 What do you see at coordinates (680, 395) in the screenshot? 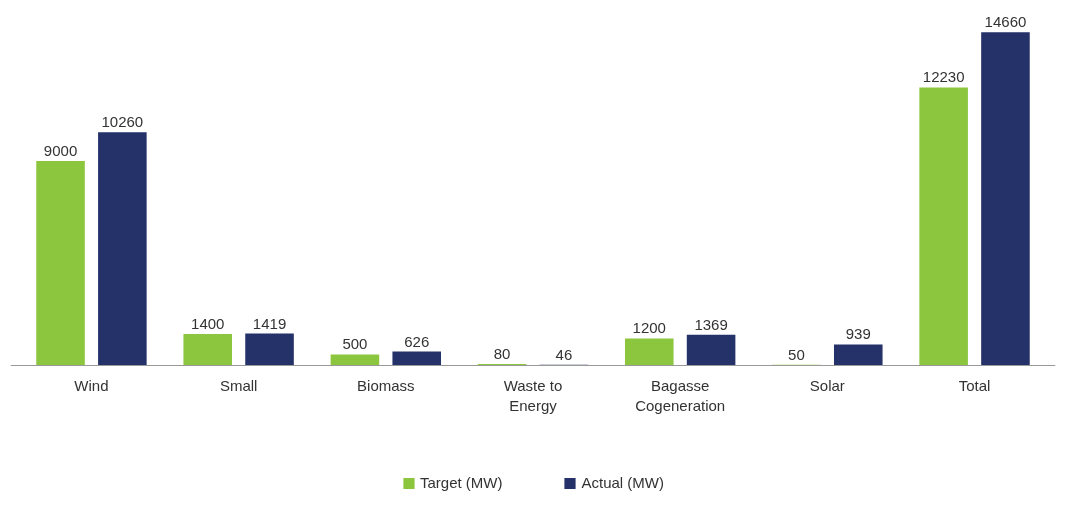
I see `x-tick-label: Bagasse Cogeneration` at bounding box center [680, 395].